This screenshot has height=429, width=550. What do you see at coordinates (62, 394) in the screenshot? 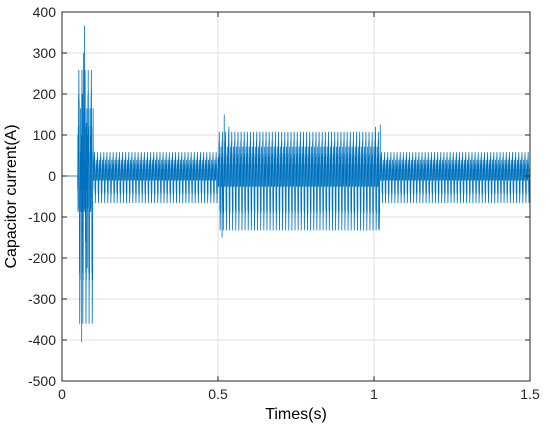
I see `x-tick-label-0: 0` at bounding box center [62, 394].